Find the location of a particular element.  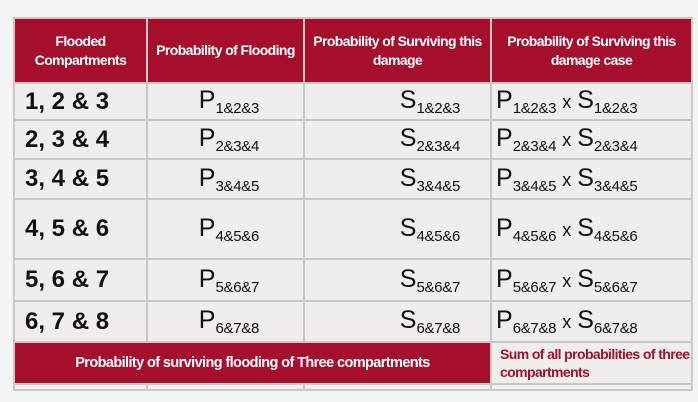

flooding-probability-cell: P1&2&3 is located at coordinates (225, 101).